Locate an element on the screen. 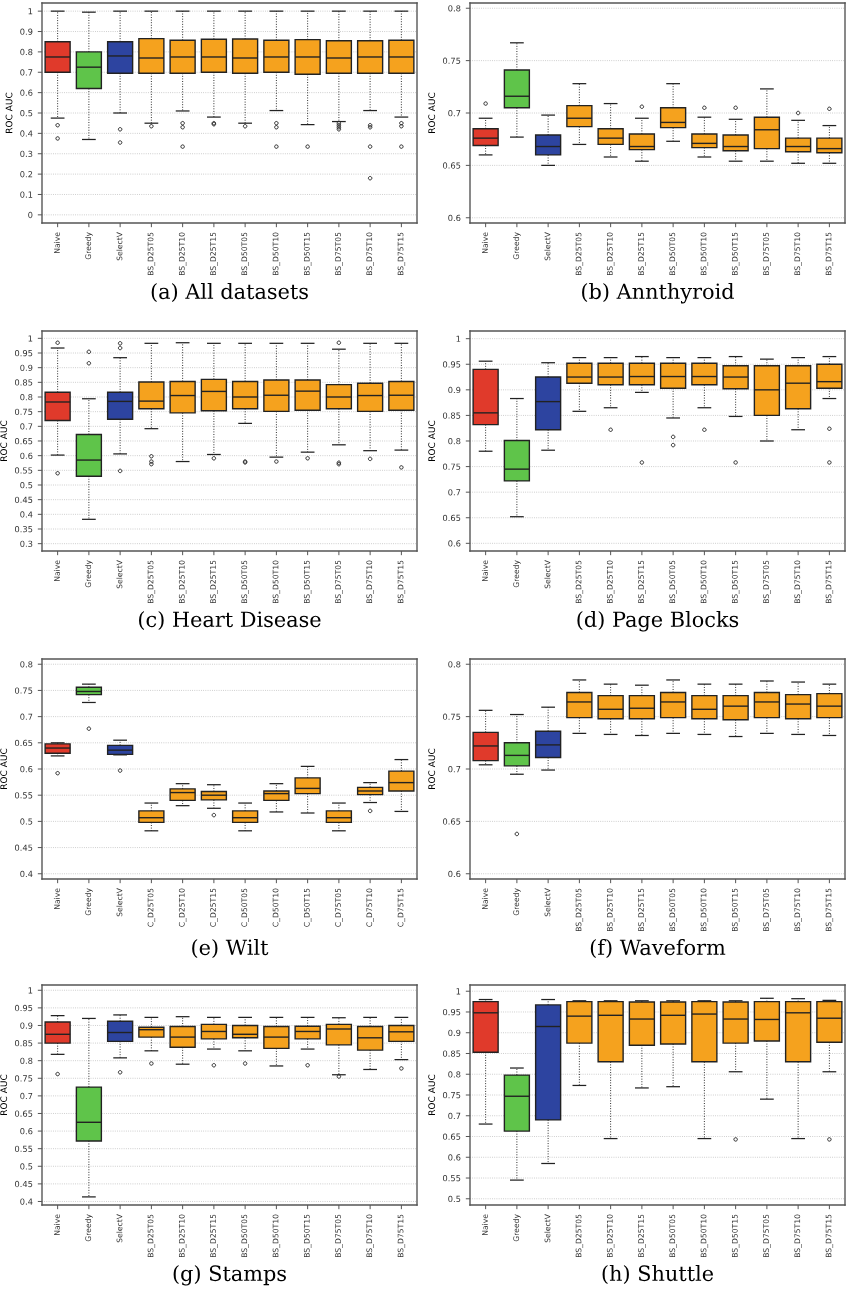 The height and width of the screenshot is (1304, 850). y-tick-label: 0.1 is located at coordinates (26, 194).